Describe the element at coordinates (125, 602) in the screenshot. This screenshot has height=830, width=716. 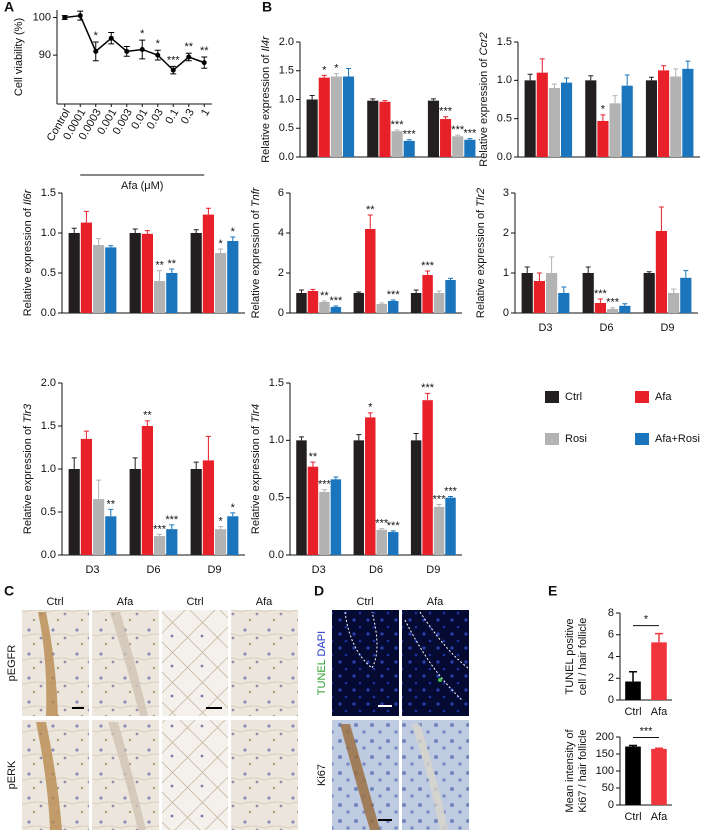
I see `column-label: Afa` at that location.